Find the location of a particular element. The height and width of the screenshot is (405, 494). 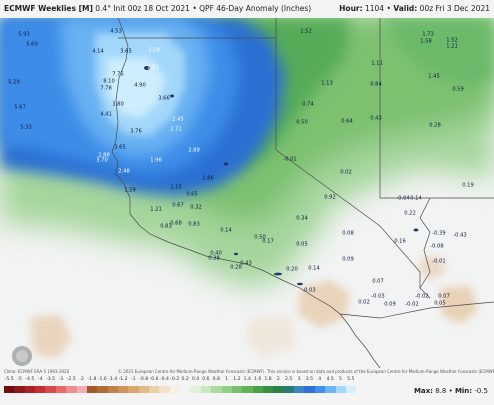

min-value: -0.5 is located at coordinates (481, 391).